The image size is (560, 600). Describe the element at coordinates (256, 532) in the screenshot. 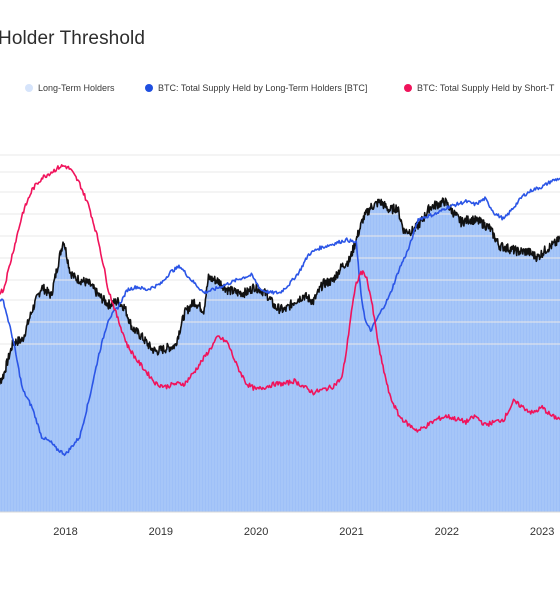

I see `x-tick-label-2020: 2020` at that location.